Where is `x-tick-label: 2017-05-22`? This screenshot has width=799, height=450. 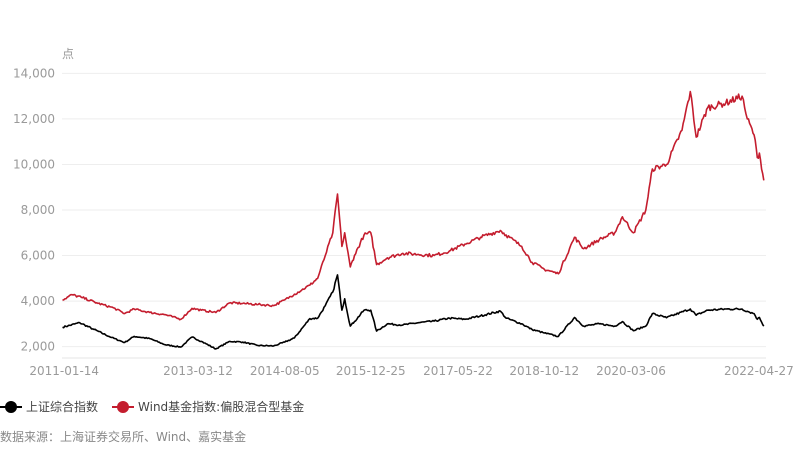
x-tick-label: 2017-05-22 is located at coordinates (458, 371).